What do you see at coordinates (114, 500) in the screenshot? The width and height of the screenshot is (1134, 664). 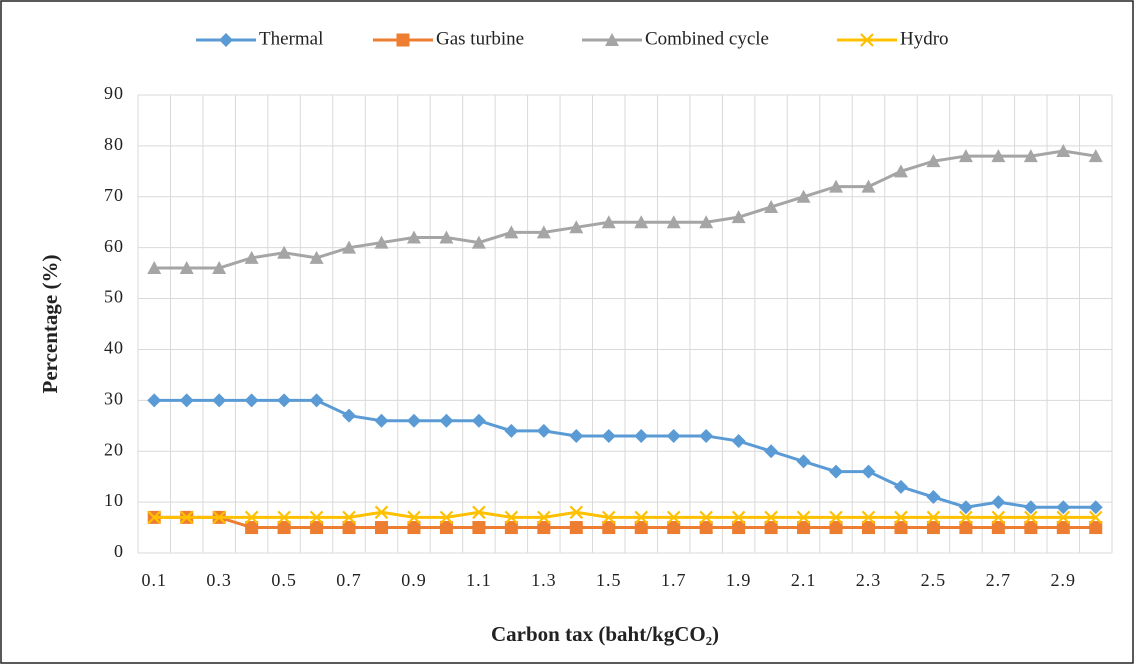 I see `y-tick-label: 10` at bounding box center [114, 500].